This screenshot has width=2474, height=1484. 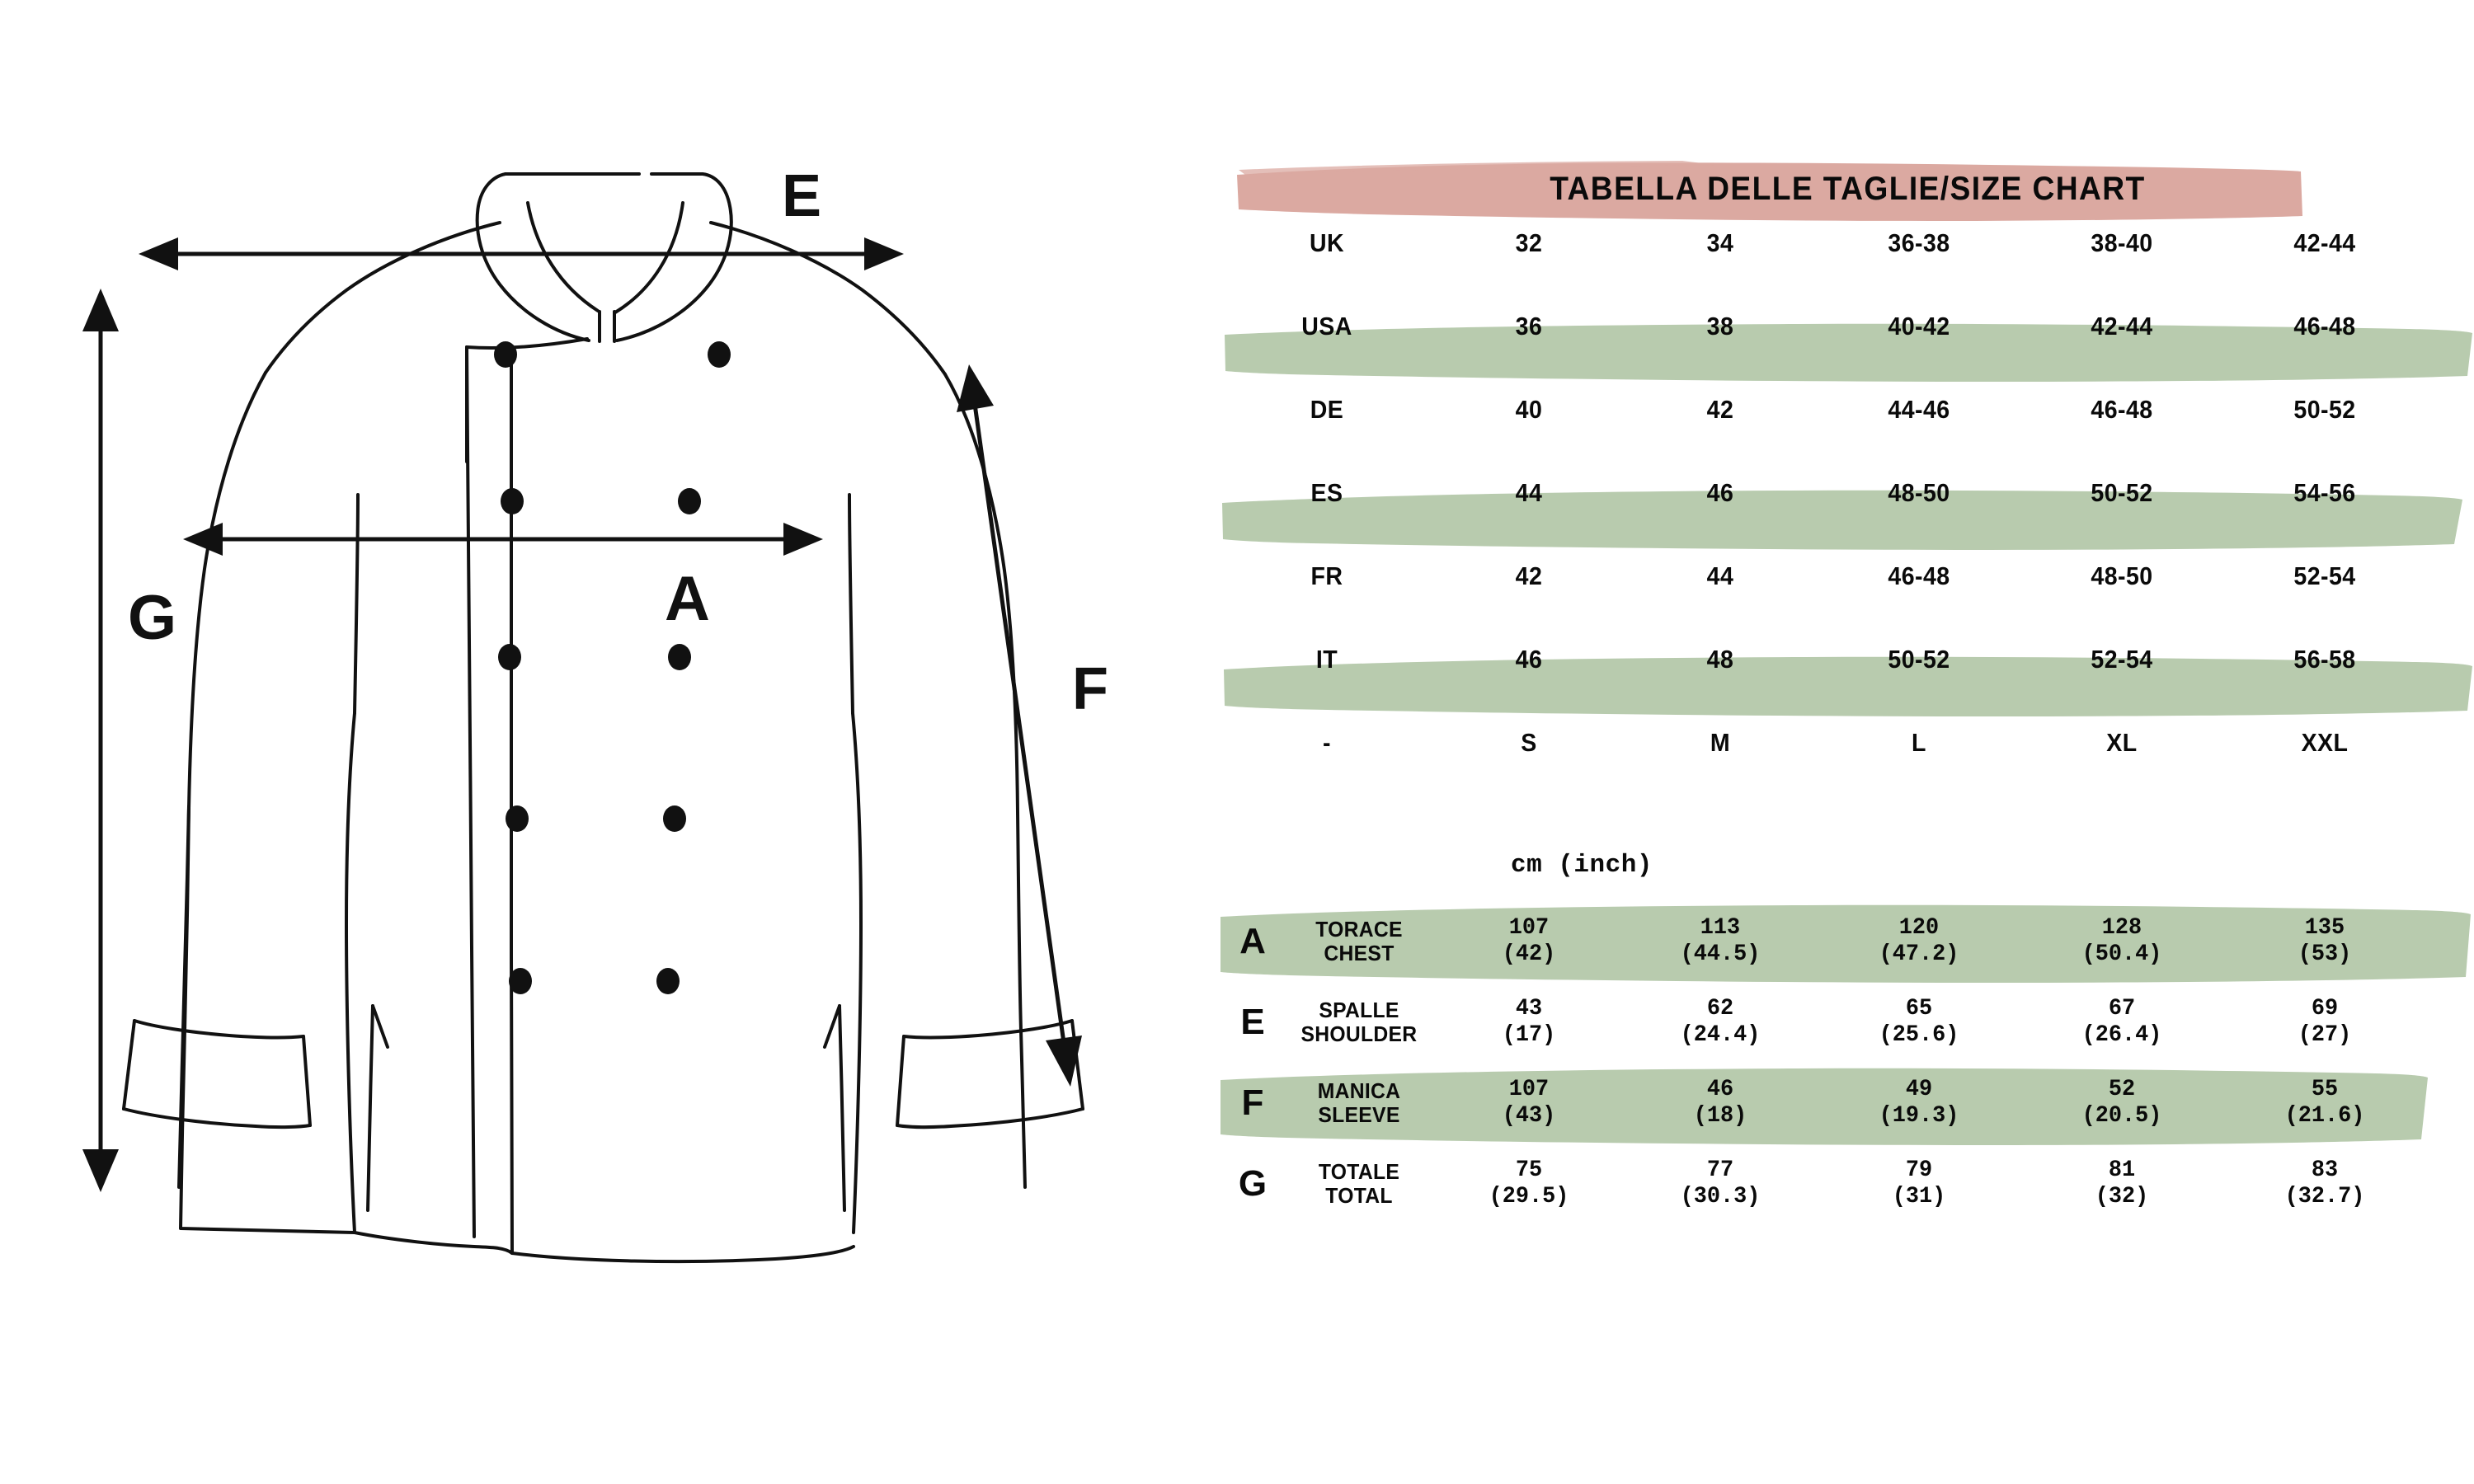 What do you see at coordinates (1919, 659) in the screenshot?
I see `cell-it-l: 50-52` at bounding box center [1919, 659].